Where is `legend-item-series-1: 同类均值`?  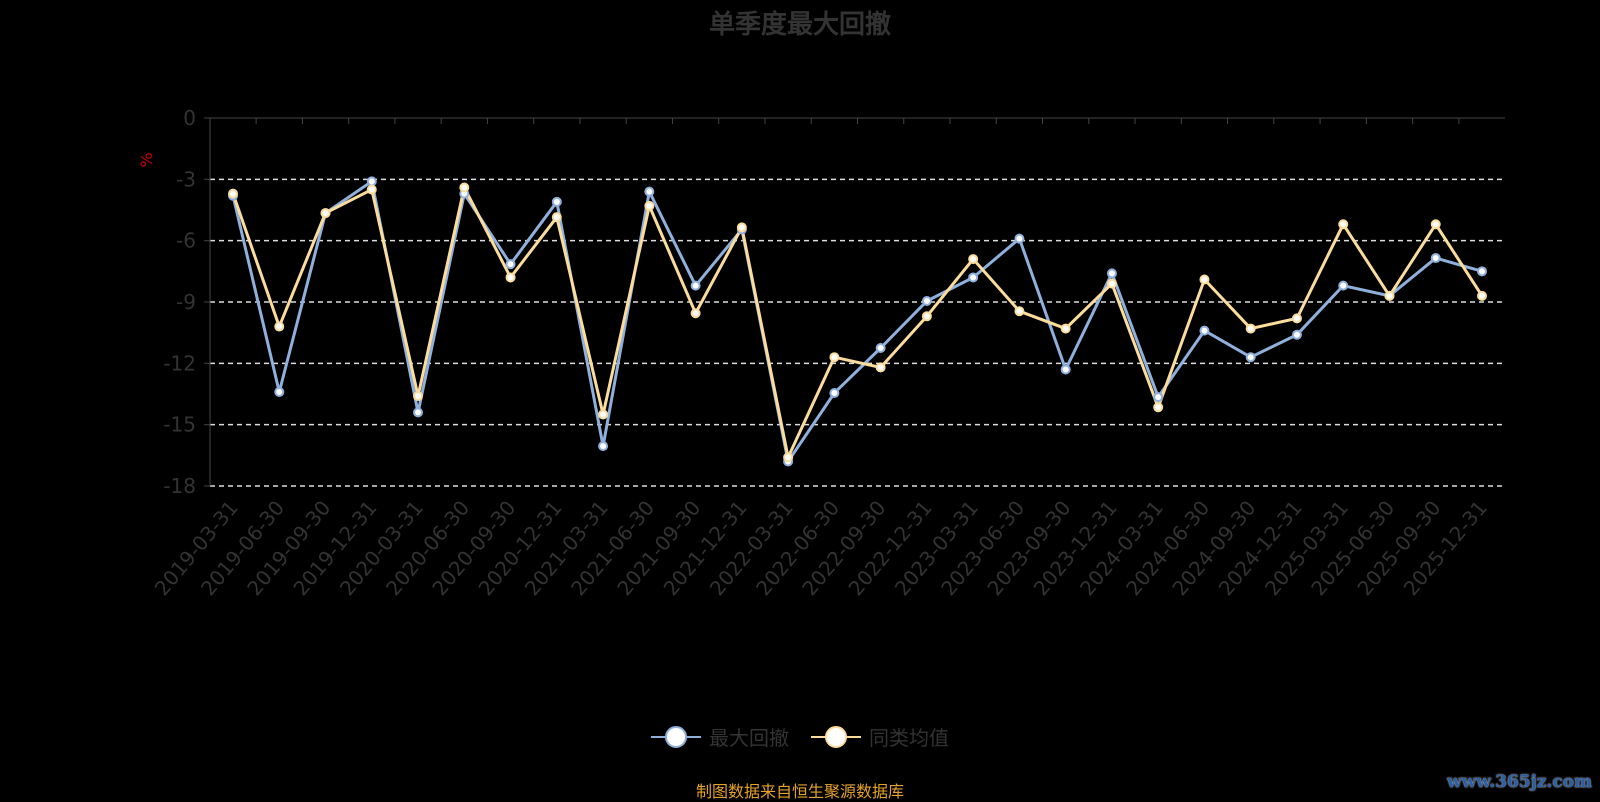
legend-item-series-1: 同类均值 is located at coordinates (880, 736).